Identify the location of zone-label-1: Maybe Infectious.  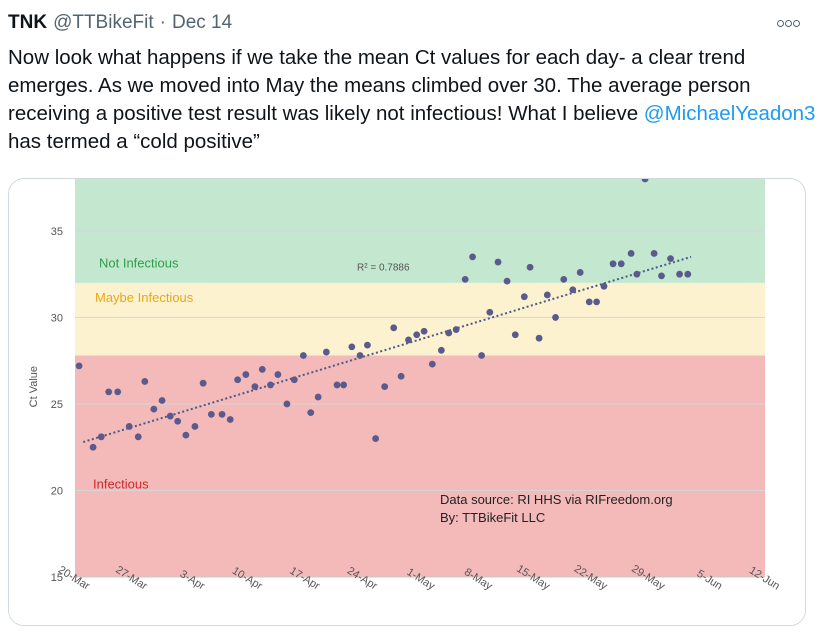
(144, 297).